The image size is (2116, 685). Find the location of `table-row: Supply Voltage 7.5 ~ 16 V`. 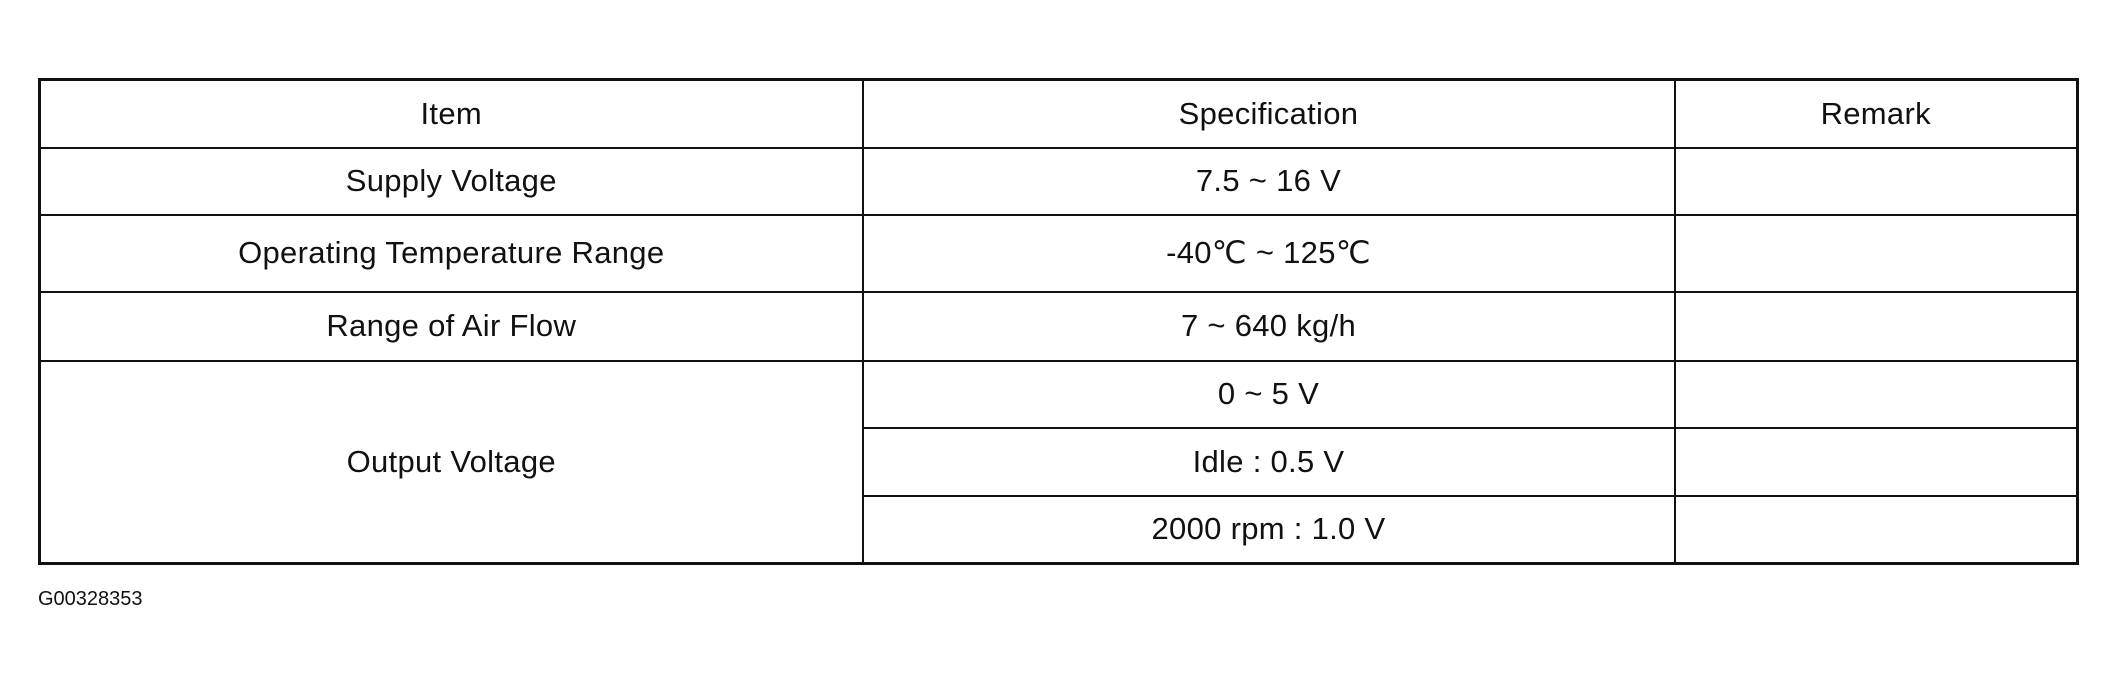

table-row: Supply Voltage 7.5 ~ 16 V is located at coordinates (1058, 181).